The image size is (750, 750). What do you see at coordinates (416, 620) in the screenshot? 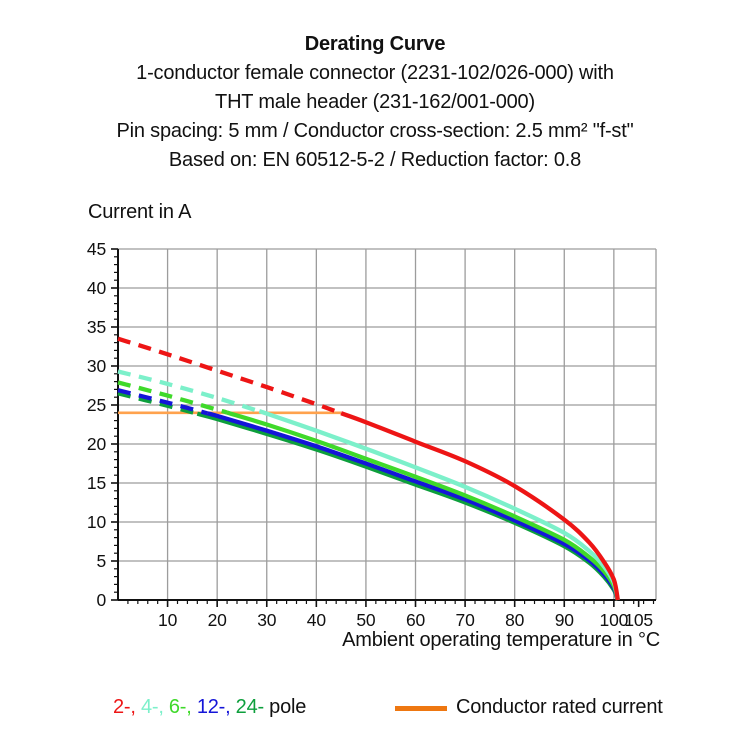
I see `x-tick-label: 60` at bounding box center [416, 620].